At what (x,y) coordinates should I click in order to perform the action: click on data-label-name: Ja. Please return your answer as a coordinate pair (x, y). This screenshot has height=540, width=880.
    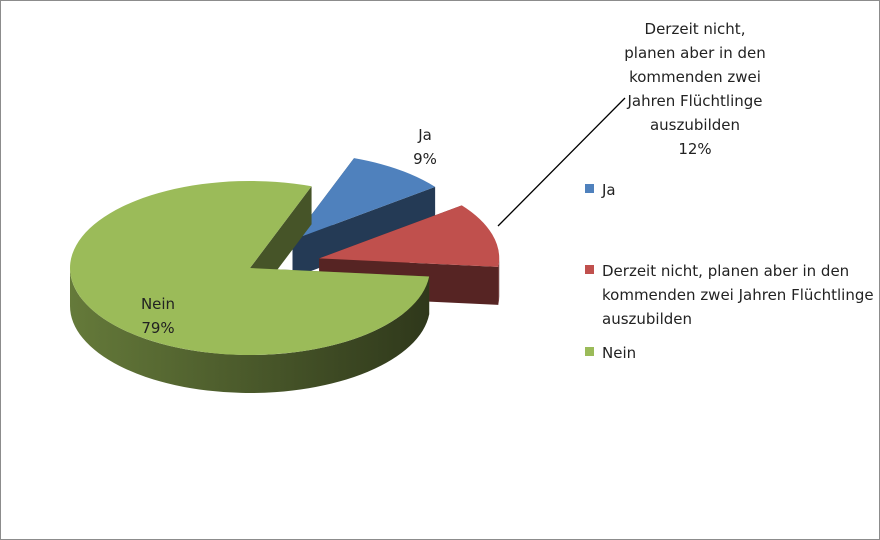
    Looking at the image, I should click on (424, 135).